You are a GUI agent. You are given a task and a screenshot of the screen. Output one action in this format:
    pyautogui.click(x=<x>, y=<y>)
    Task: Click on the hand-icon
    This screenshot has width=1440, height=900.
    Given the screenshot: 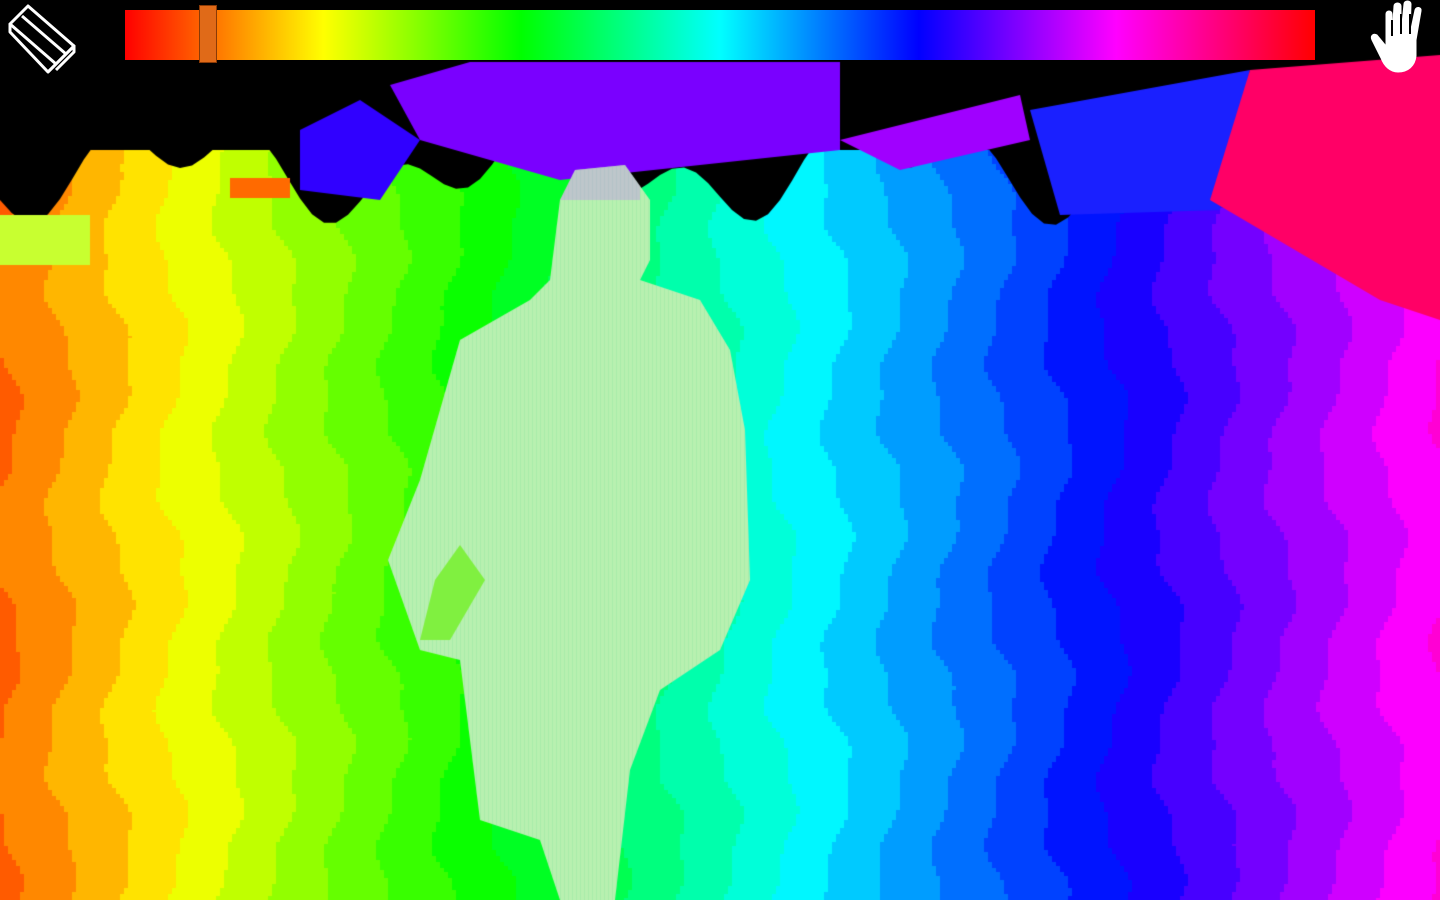 What is the action you would take?
    pyautogui.click(x=1403, y=38)
    